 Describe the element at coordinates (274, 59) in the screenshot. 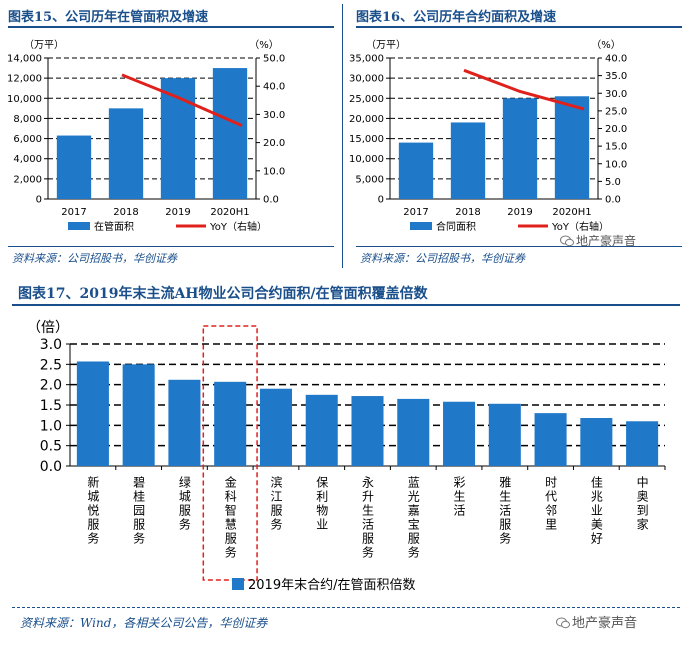

I see `fig15-ytick-right: 50.0` at that location.